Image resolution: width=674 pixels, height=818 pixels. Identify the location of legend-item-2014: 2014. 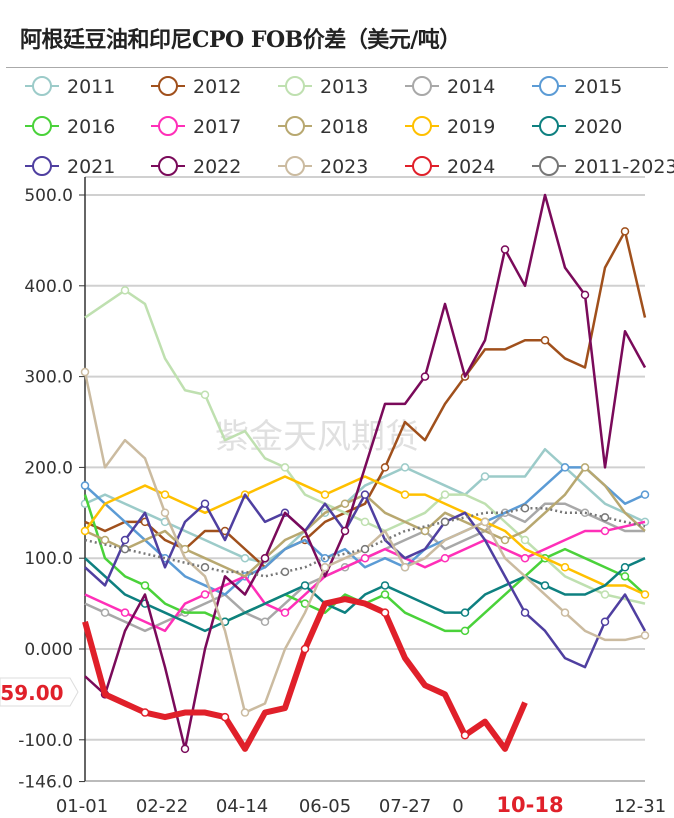
(450, 87).